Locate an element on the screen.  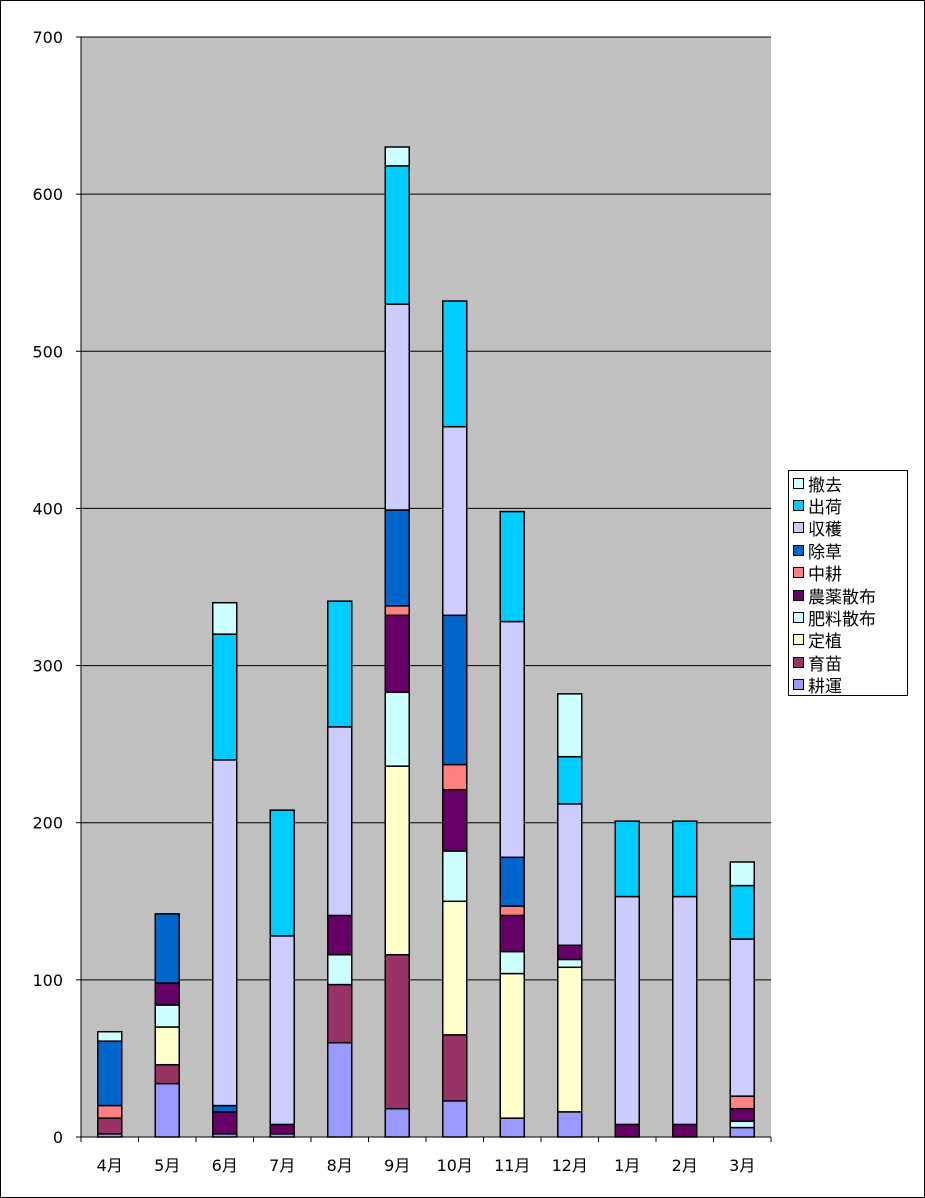
y-tick-label: 400 is located at coordinates (47, 508).